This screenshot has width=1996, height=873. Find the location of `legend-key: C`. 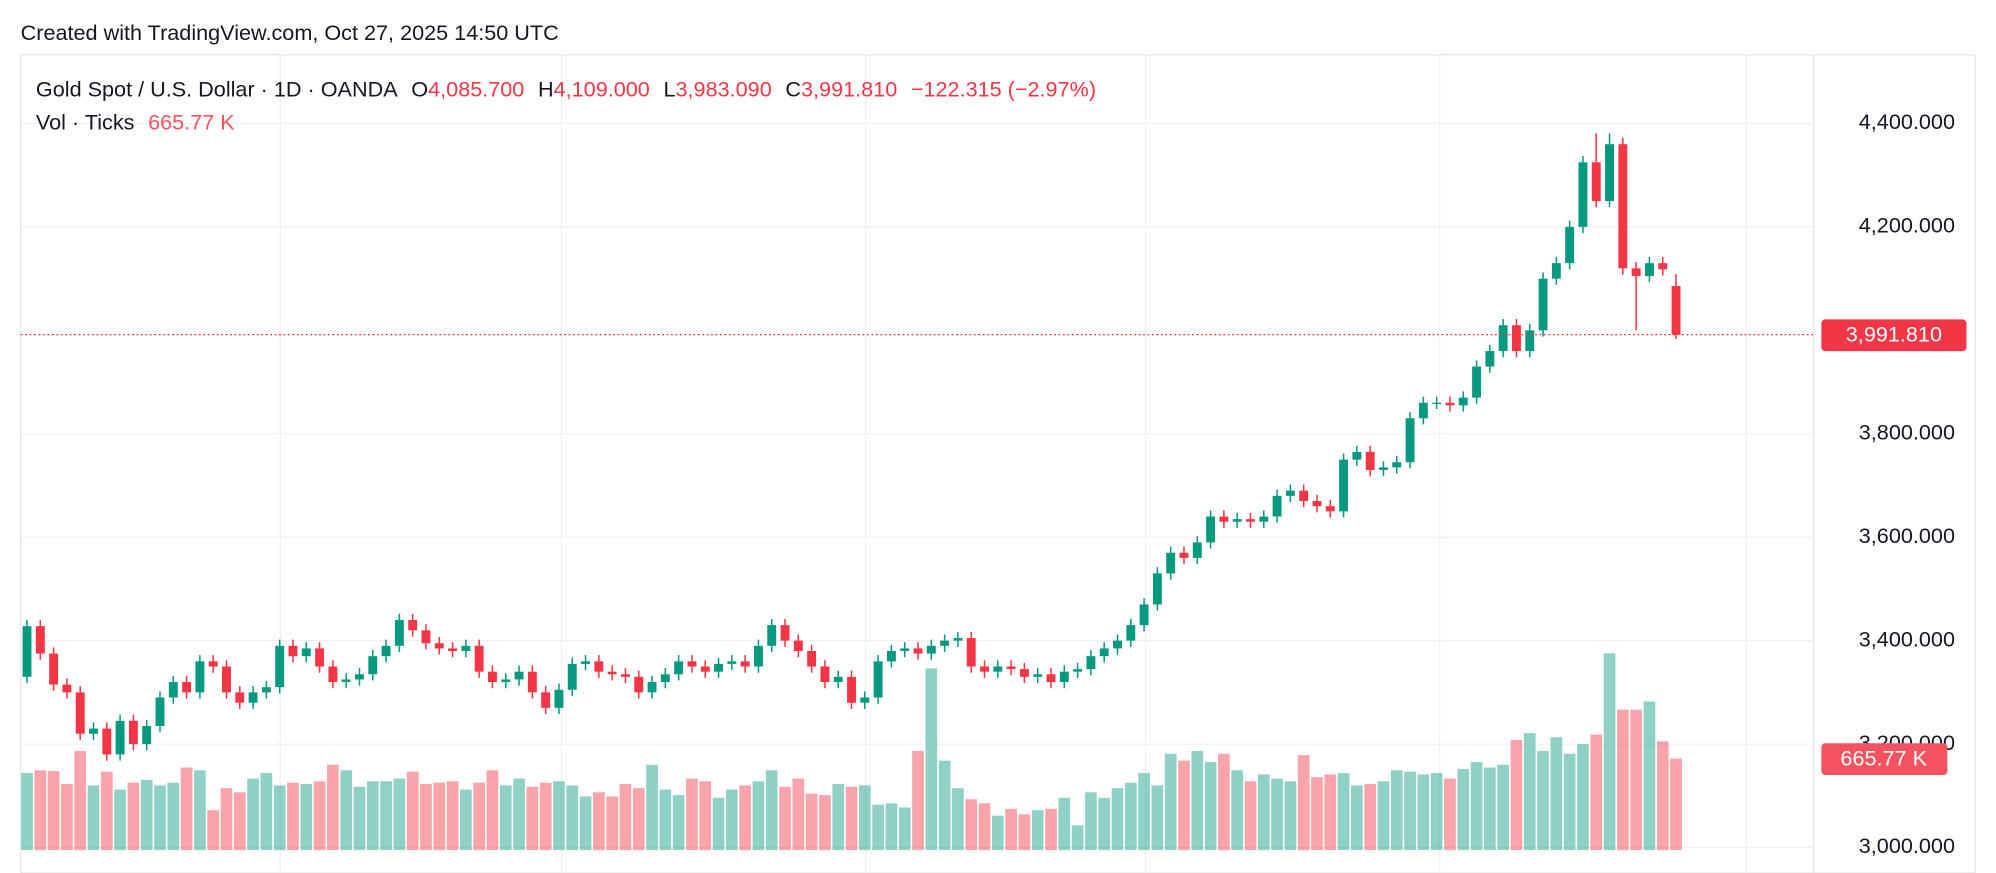

legend-key: C is located at coordinates (793, 88).